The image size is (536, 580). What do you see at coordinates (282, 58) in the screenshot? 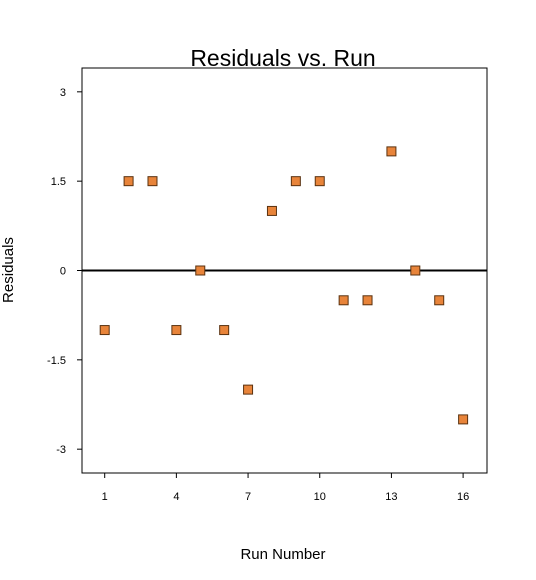
I see `chart-title: Residuals vs. Run` at bounding box center [282, 58].